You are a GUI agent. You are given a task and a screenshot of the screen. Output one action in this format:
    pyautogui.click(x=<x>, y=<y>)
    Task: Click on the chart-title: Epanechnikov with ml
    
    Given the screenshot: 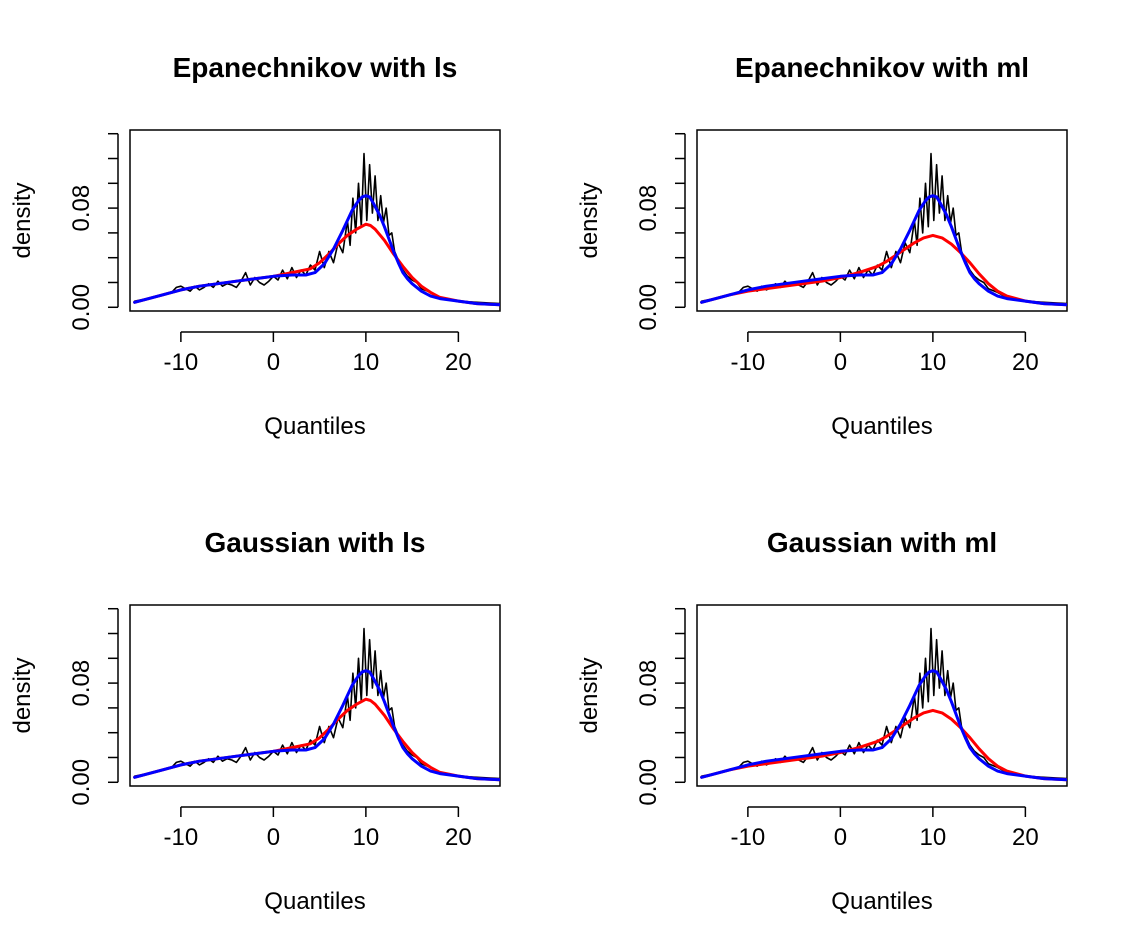 What is the action you would take?
    pyautogui.click(x=882, y=67)
    